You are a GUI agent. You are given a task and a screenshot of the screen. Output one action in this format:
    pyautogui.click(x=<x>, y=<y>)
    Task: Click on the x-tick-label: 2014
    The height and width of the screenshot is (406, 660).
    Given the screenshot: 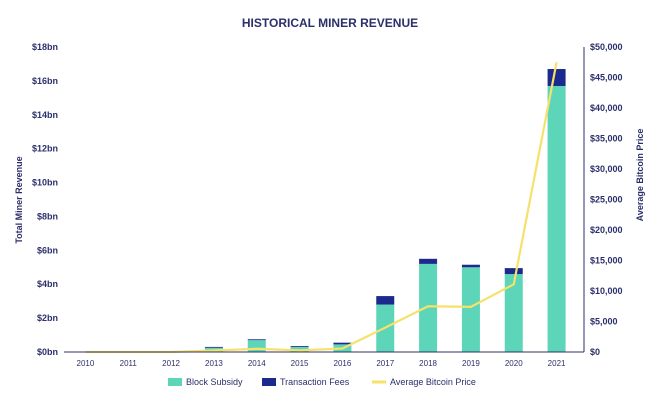 What is the action you would take?
    pyautogui.click(x=257, y=363)
    